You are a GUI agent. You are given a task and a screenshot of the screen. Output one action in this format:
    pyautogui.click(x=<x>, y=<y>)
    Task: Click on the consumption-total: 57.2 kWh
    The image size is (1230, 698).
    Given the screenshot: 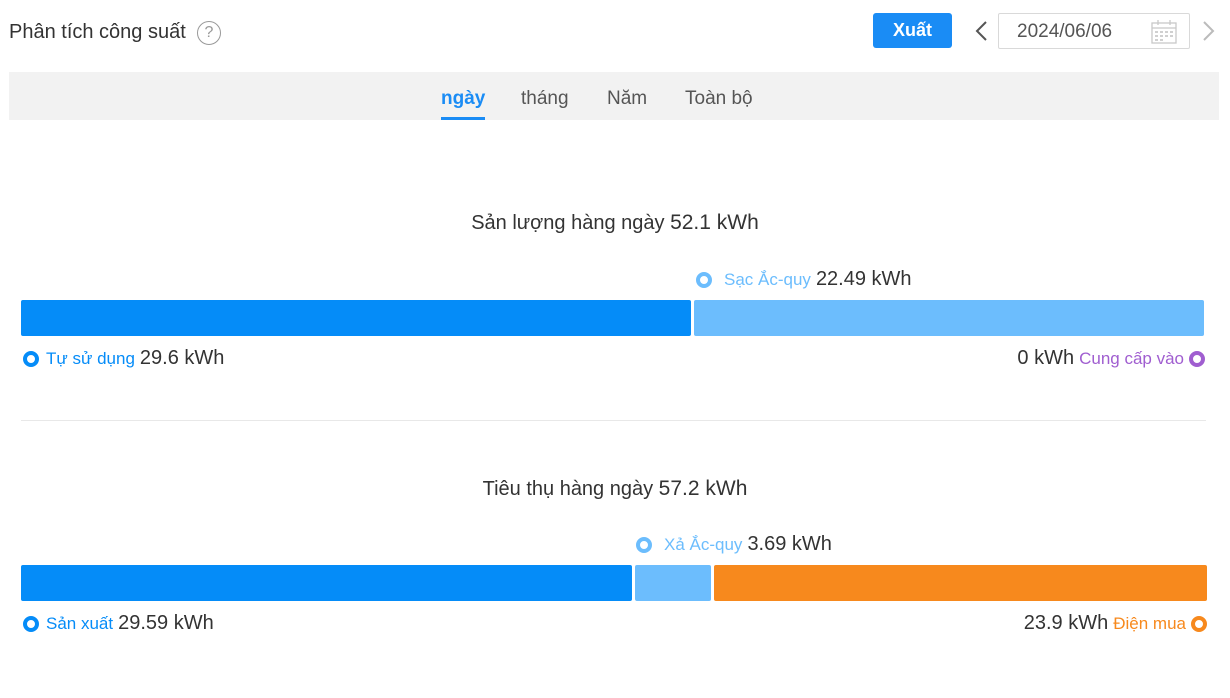 What is the action you would take?
    pyautogui.click(x=703, y=488)
    